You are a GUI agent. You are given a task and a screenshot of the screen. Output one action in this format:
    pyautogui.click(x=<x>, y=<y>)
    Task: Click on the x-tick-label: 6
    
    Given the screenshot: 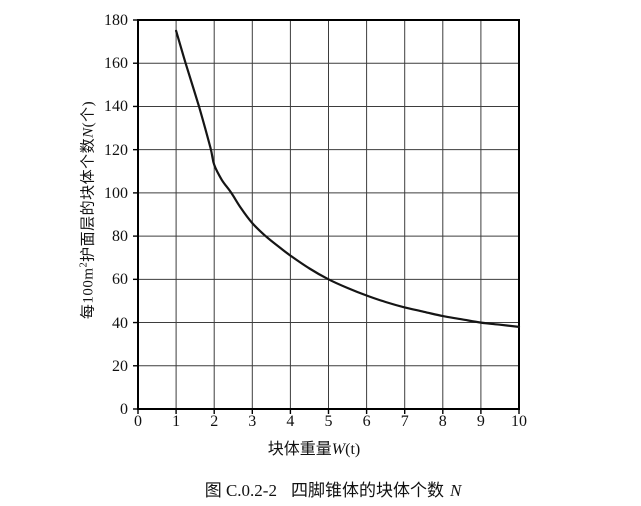 What is the action you would take?
    pyautogui.click(x=366, y=421)
    